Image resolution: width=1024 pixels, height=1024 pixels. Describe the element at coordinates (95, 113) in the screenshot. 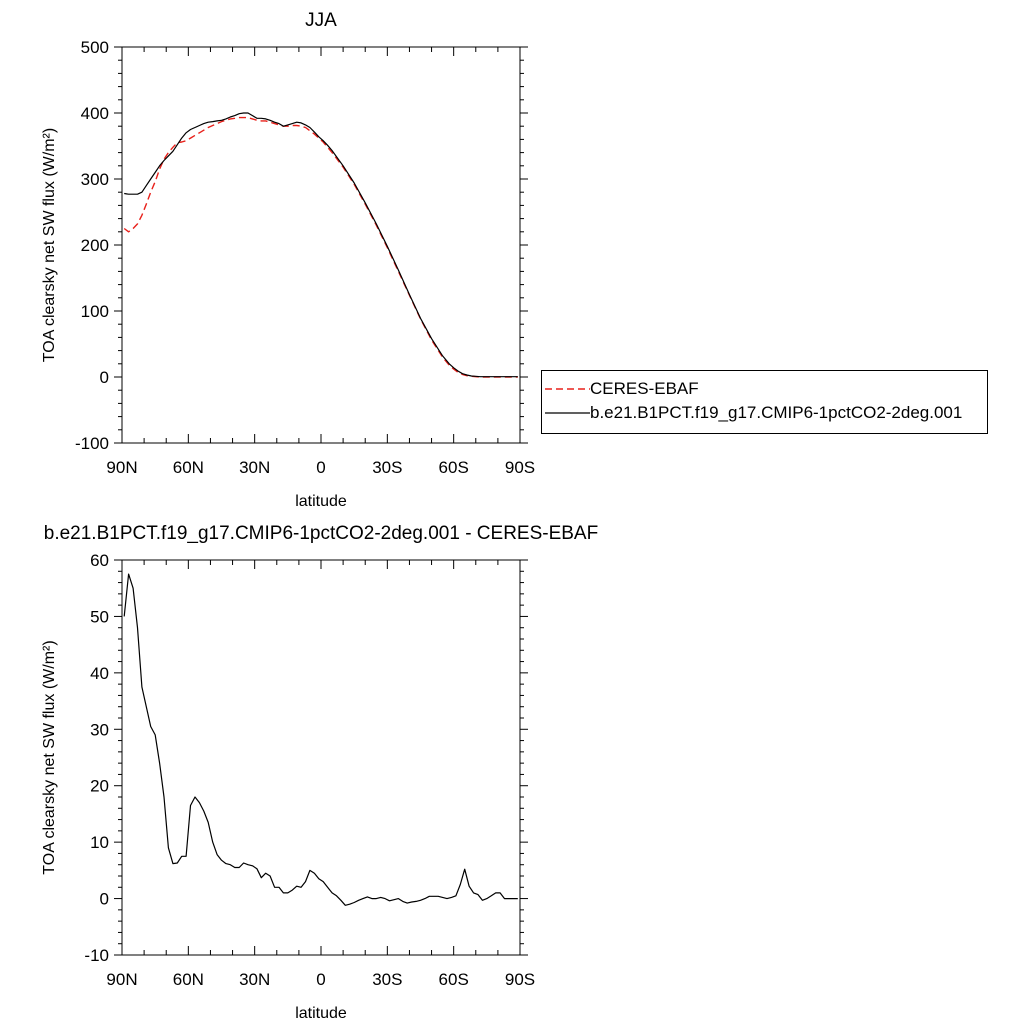

I see `y-tick-label: 400` at that location.